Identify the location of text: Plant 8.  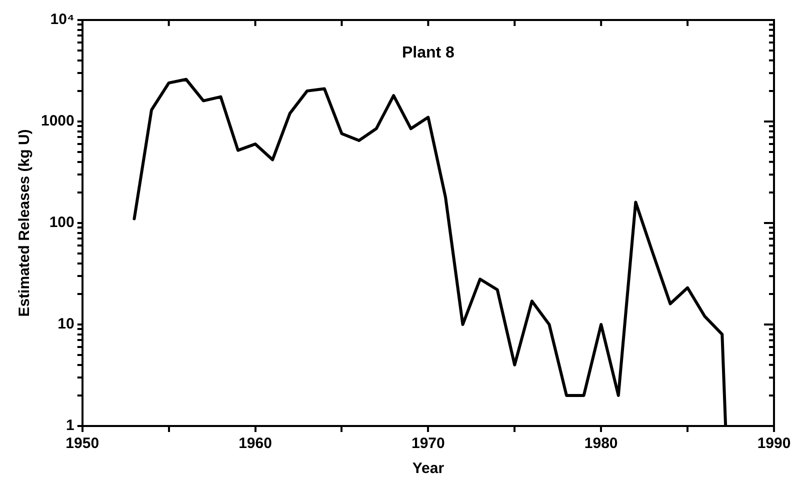
(428, 53).